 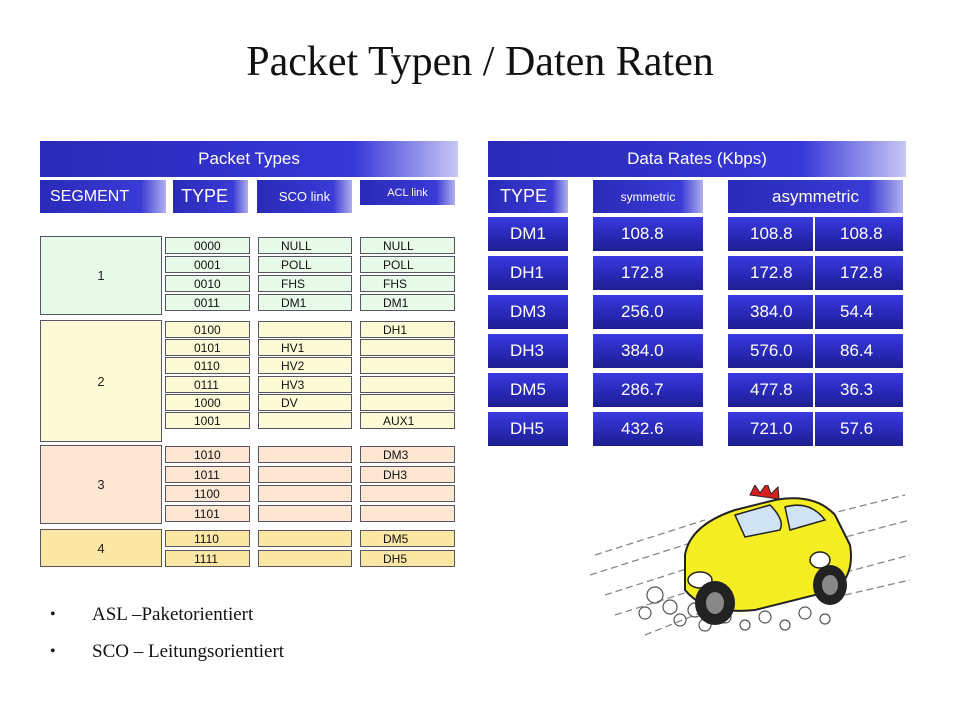 What do you see at coordinates (207, 493) in the screenshot?
I see `packet-type-cell: 1100` at bounding box center [207, 493].